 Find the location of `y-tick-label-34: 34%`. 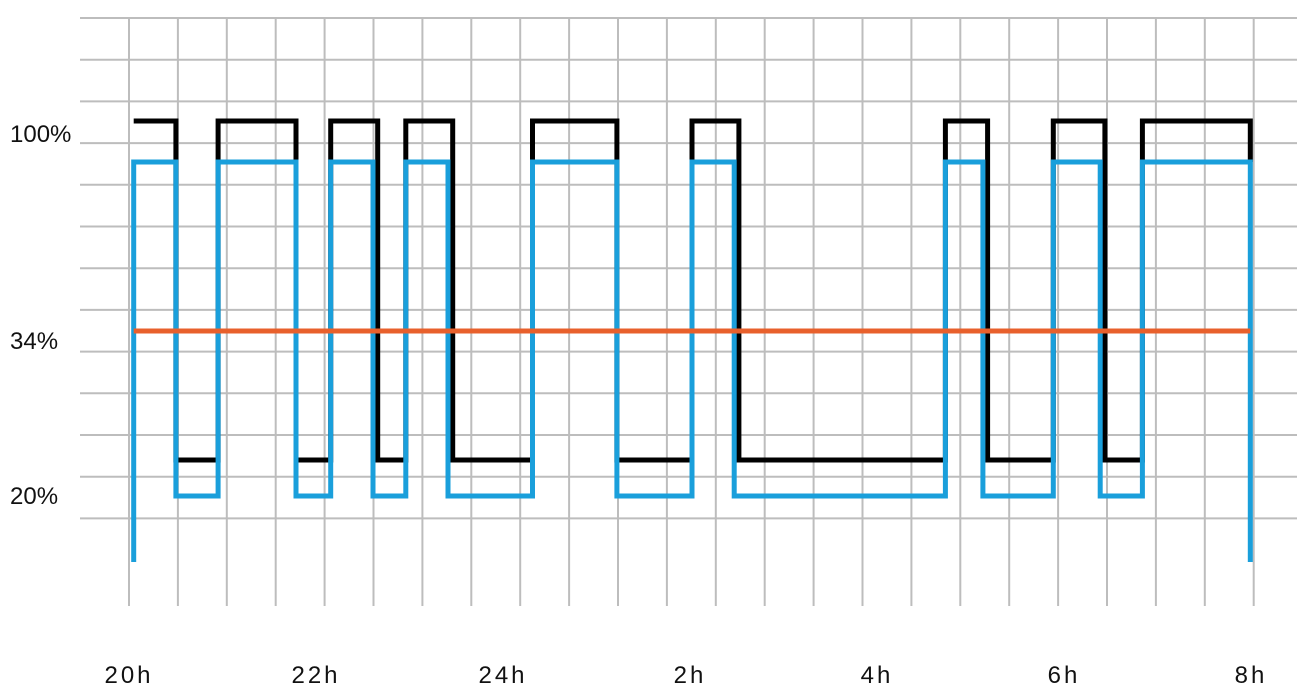

y-tick-label-34: 34% is located at coordinates (34, 341).